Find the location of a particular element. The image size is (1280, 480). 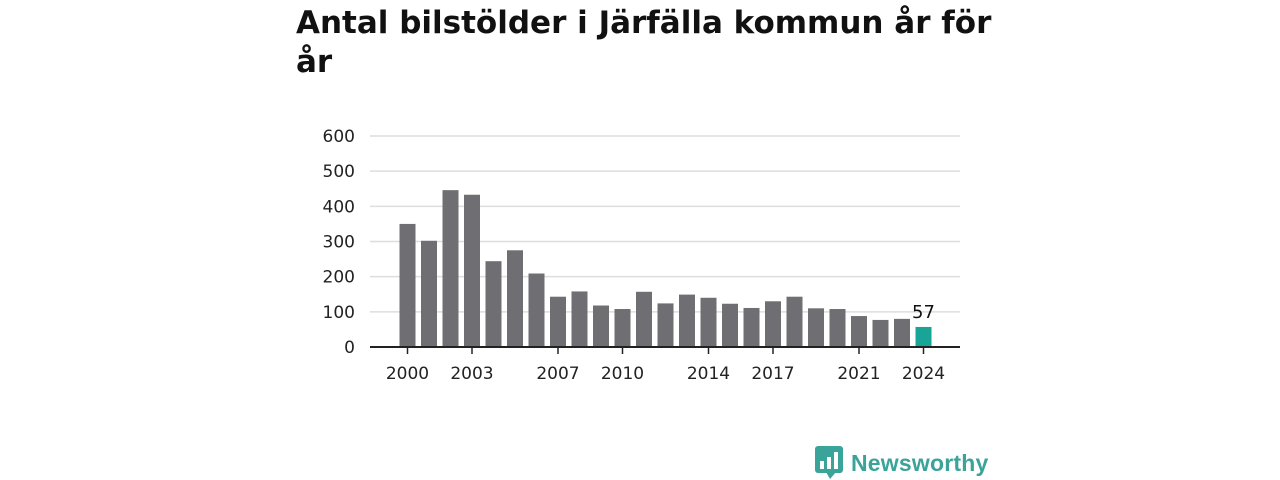

x-tick-label: 2014 is located at coordinates (708, 374).